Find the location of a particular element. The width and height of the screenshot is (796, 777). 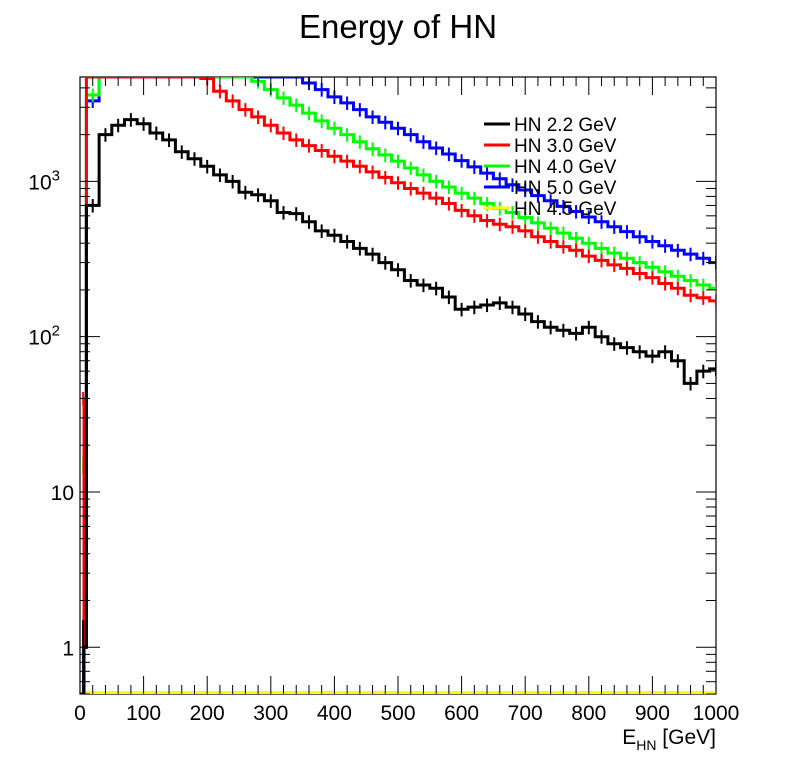

x-axis-label-tail: [GeV] is located at coordinates (686, 737).